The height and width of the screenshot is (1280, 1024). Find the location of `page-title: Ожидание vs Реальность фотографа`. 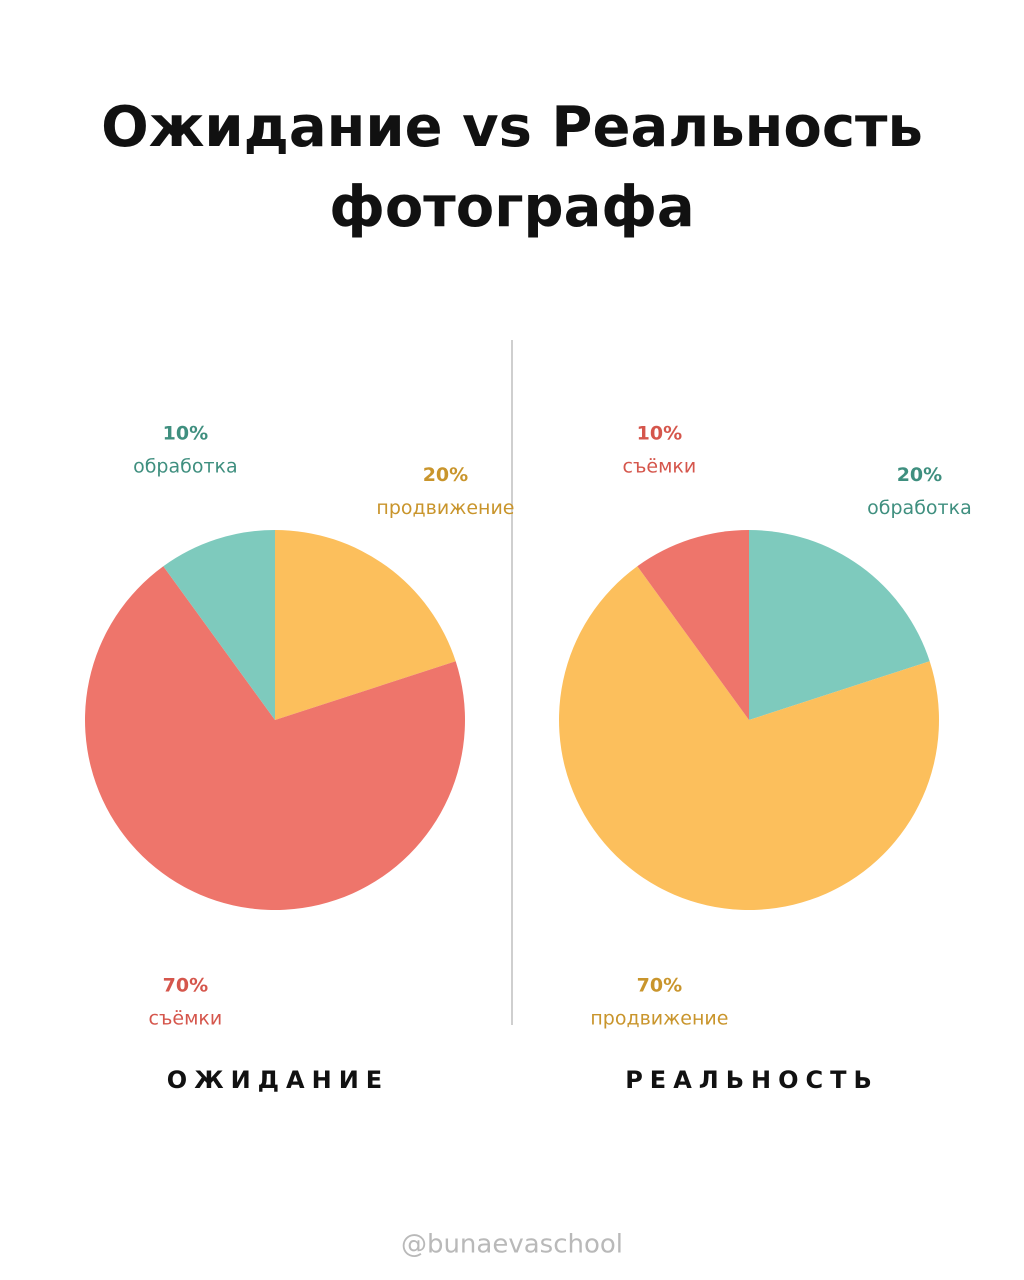

page-title: Ожидание vs Реальность фотографа is located at coordinates (512, 167).